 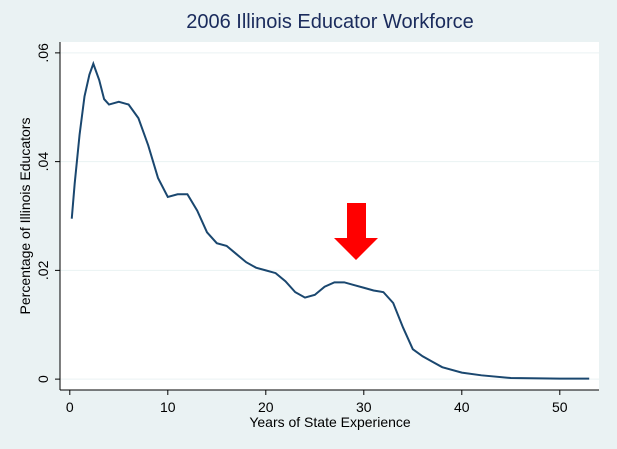 What do you see at coordinates (356, 231) in the screenshot?
I see `arrow-annotation` at bounding box center [356, 231].